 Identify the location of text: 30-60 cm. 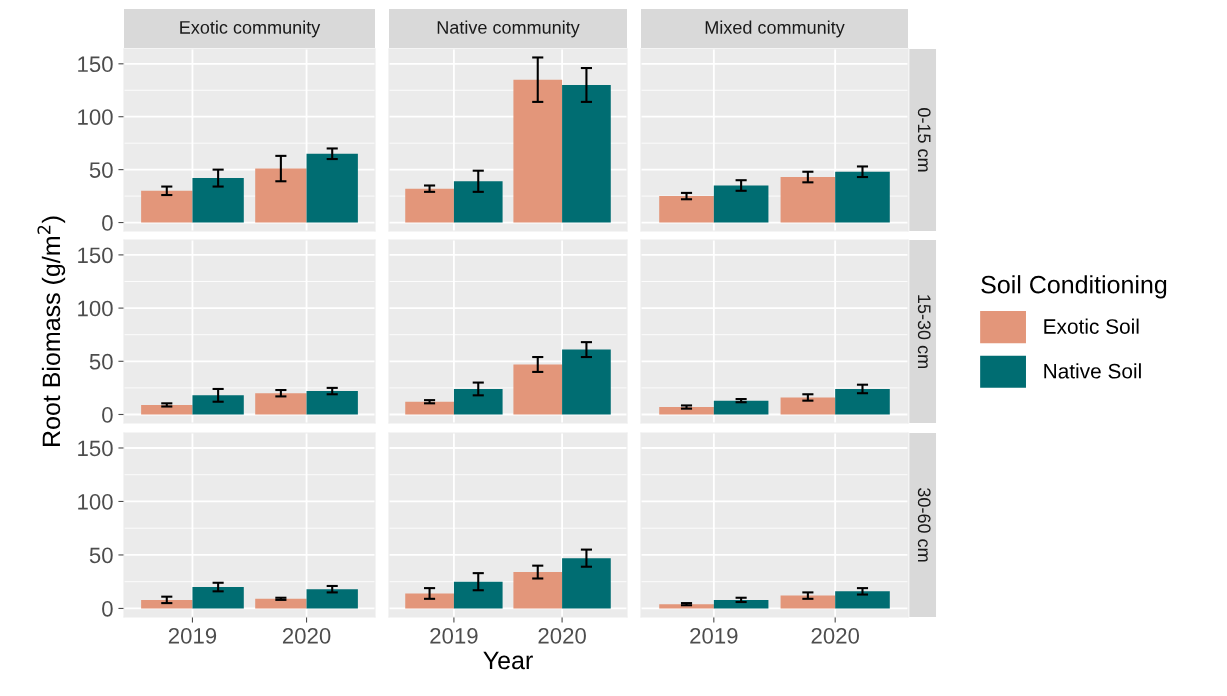
(924, 525).